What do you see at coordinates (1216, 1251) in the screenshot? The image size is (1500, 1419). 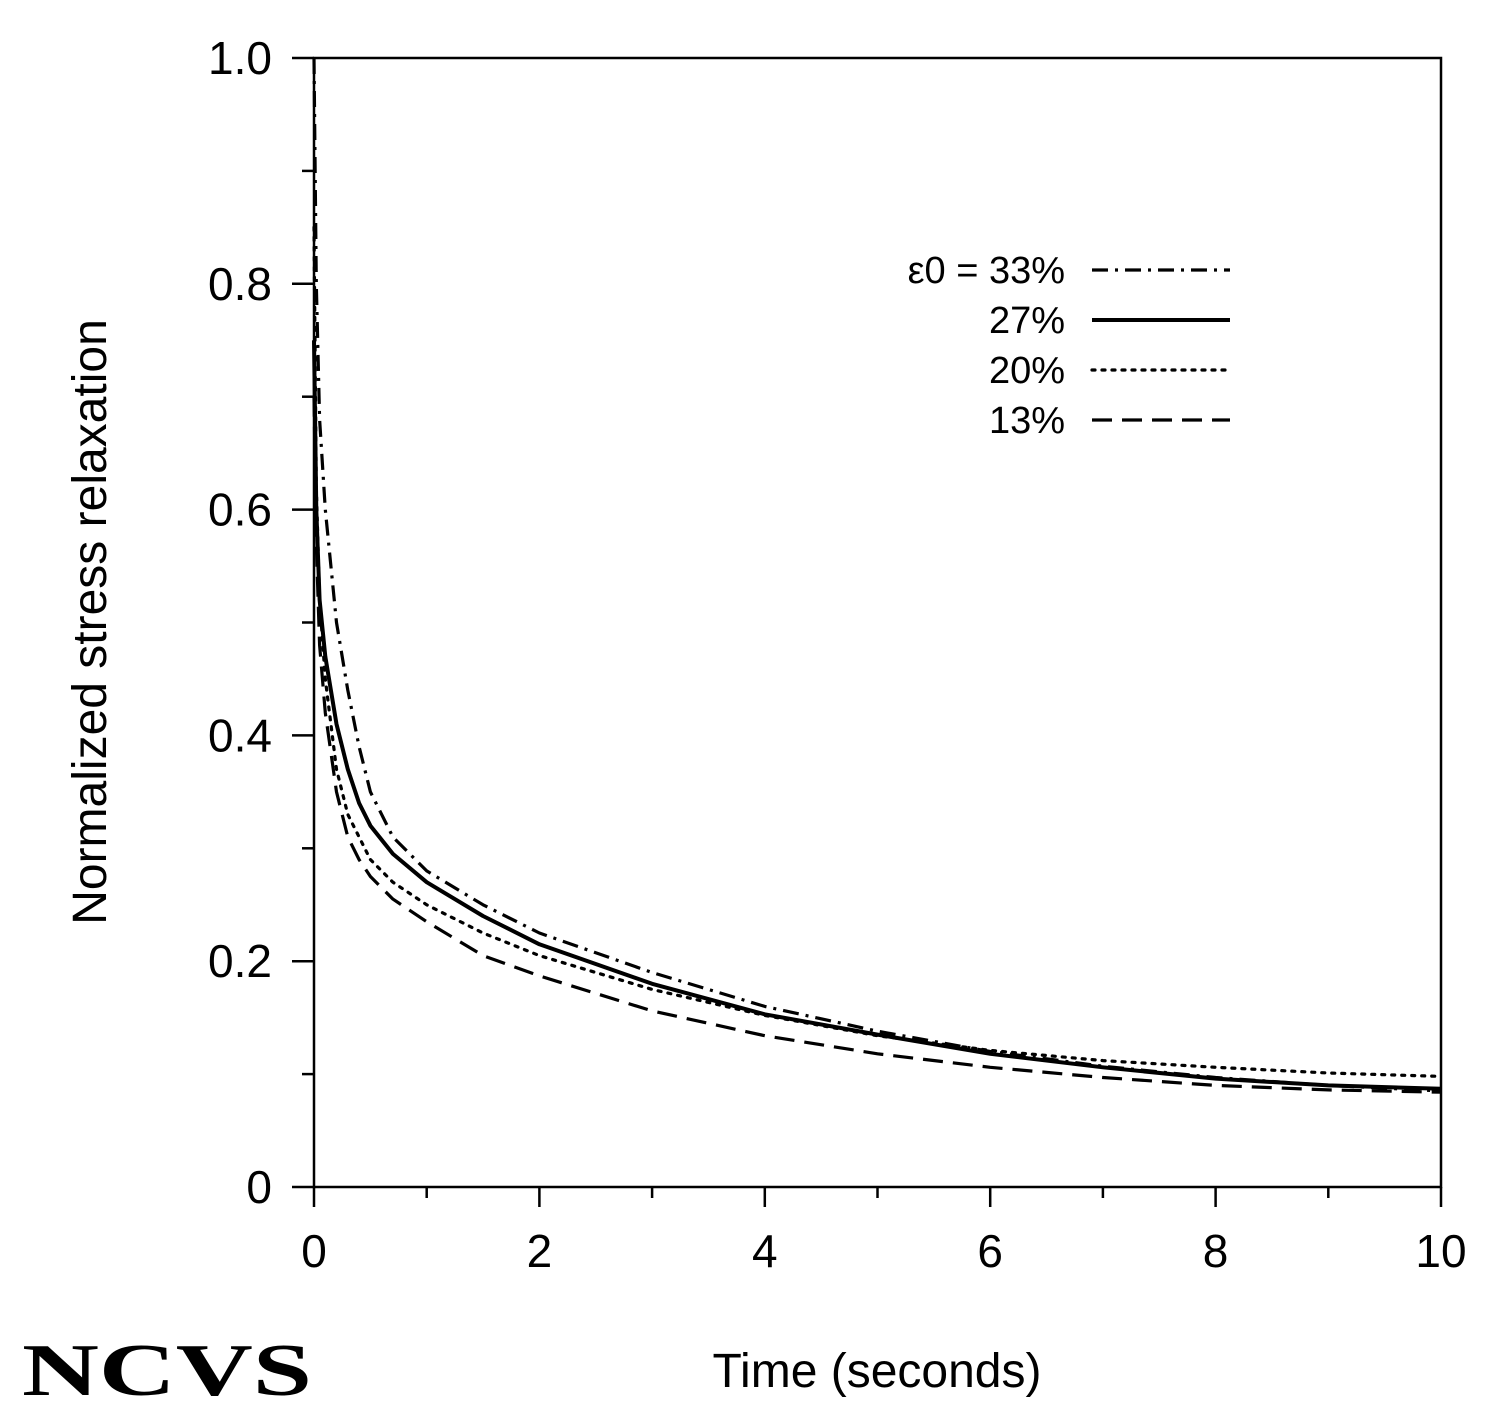 I see `x-tick-label: 8` at bounding box center [1216, 1251].